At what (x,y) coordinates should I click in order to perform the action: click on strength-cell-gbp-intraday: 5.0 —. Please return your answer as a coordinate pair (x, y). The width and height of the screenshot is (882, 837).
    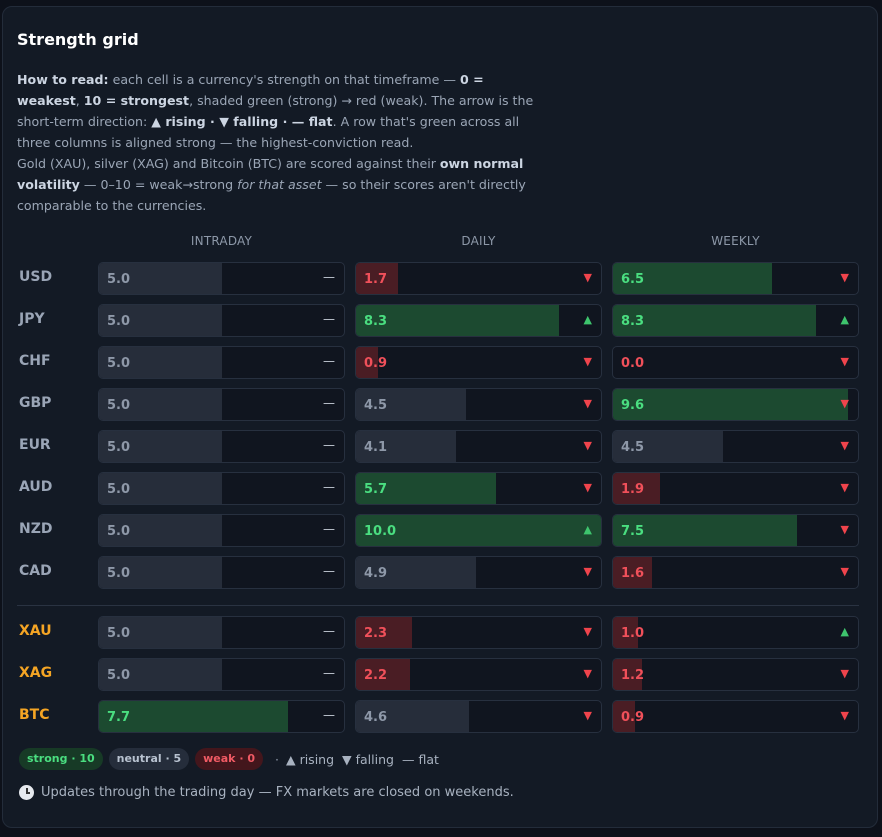
    Looking at the image, I should click on (221, 404).